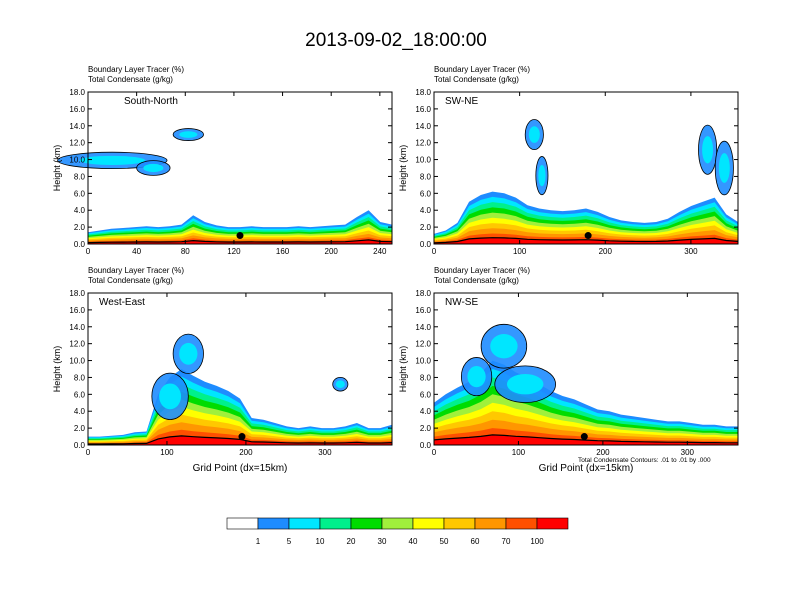 The image size is (792, 612). What do you see at coordinates (258, 541) in the screenshot?
I see `colorbar-label: 1` at bounding box center [258, 541].